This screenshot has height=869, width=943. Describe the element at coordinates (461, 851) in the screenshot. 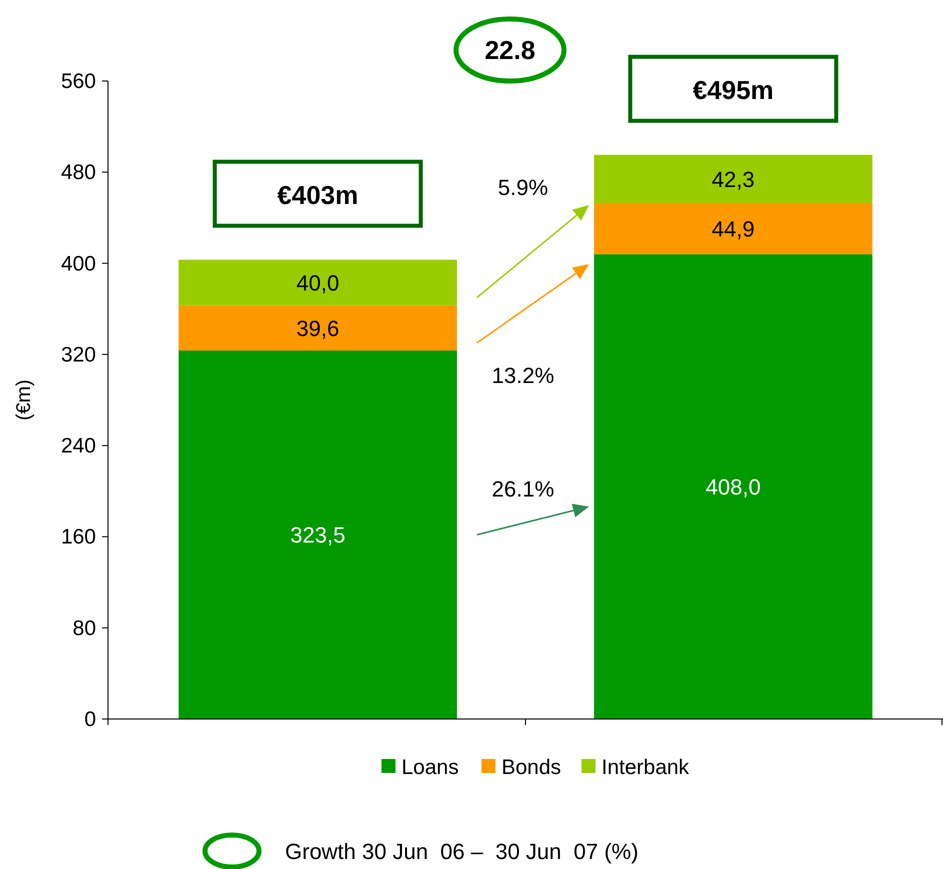

I see `text: Growth 30 Jun 06 – 30 Jun 07 (%)` at that location.